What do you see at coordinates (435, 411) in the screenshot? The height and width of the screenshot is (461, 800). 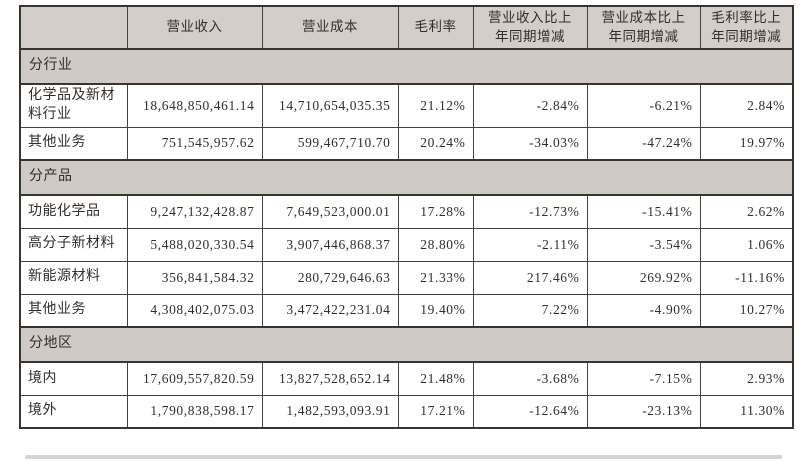 I see `cell-margin: 17.21%` at bounding box center [435, 411].